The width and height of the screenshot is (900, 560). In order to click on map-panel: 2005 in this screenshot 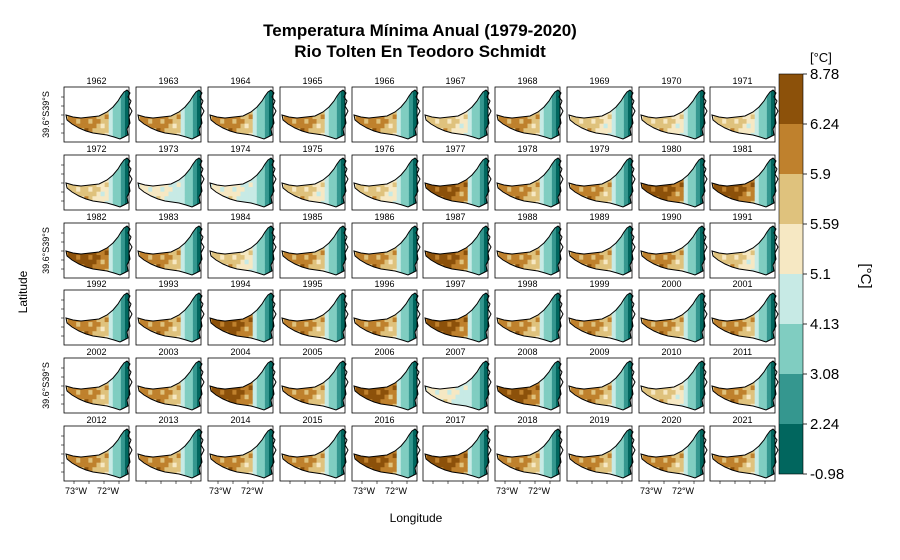, I will do `click(314, 380)`.